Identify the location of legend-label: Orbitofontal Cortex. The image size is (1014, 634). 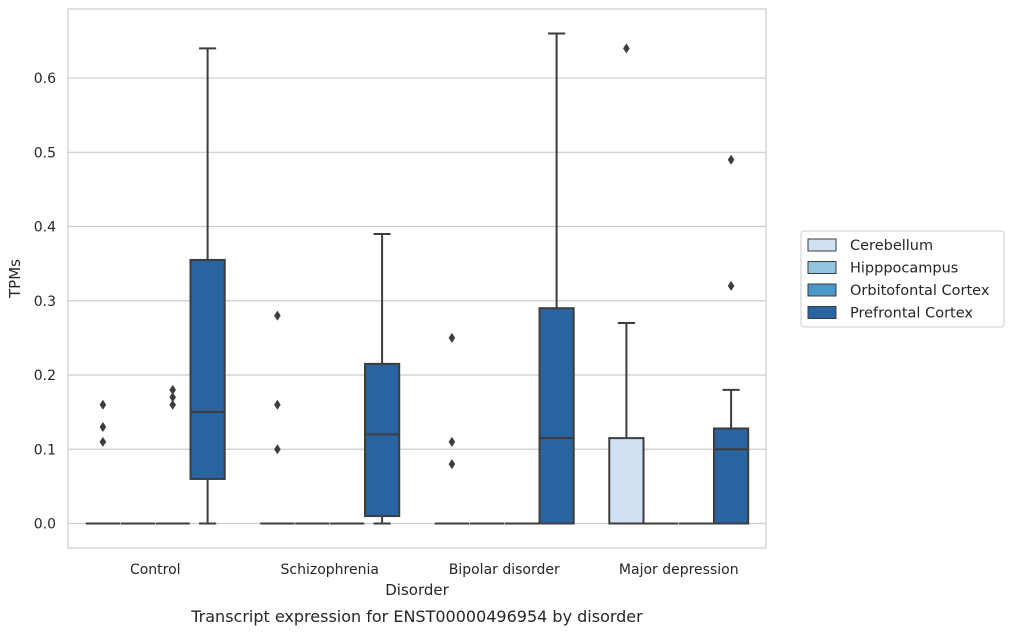
(920, 291).